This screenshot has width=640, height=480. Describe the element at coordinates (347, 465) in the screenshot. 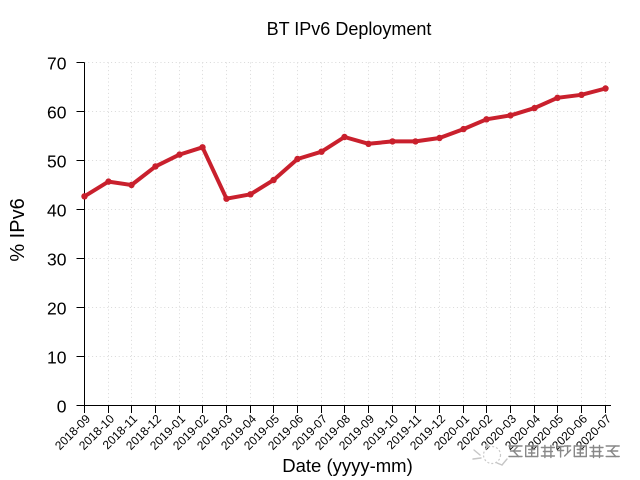

I see `svg-text: Date (yyyy-mm)` at that location.